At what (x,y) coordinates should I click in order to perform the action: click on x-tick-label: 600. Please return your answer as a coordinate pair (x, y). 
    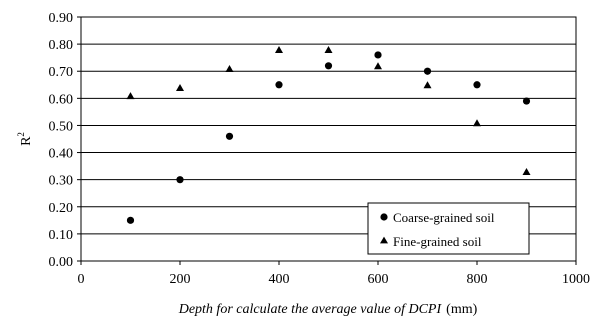
    Looking at the image, I should click on (378, 279).